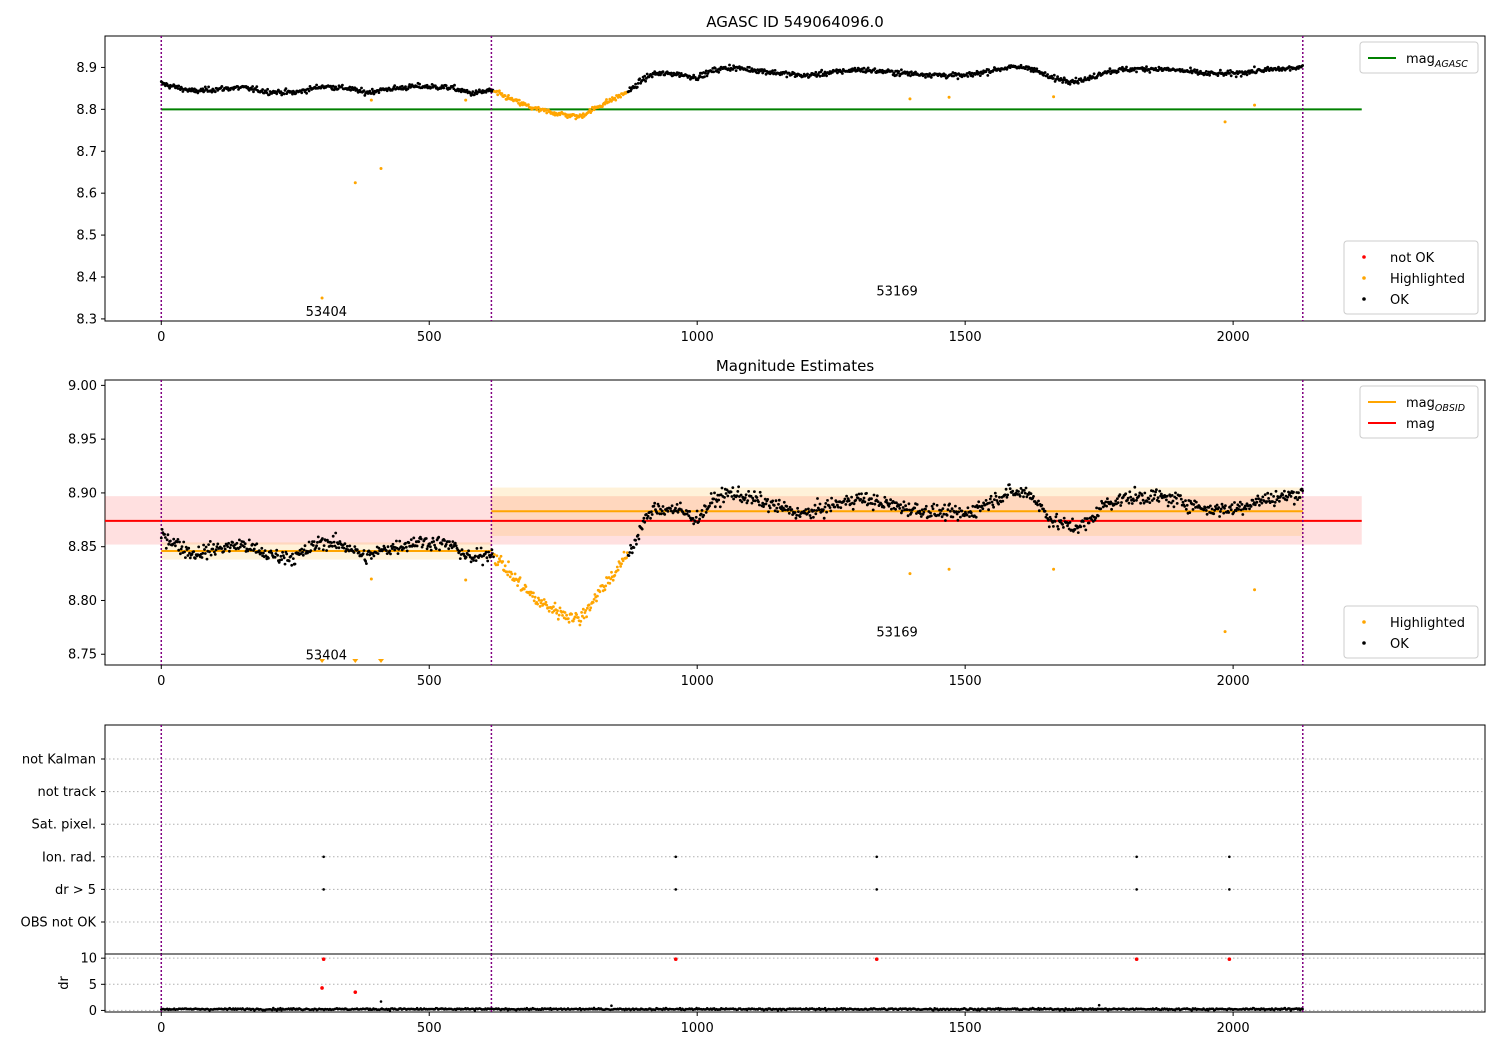  Describe the element at coordinates (1411, 277) in the screenshot. I see `legend` at that location.